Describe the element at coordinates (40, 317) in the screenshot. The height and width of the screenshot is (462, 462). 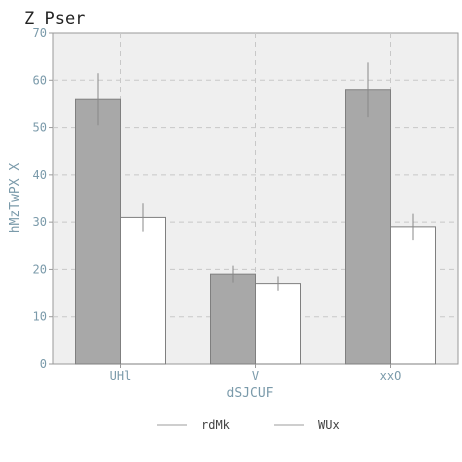
I see `y-tick-label: 10` at that location.